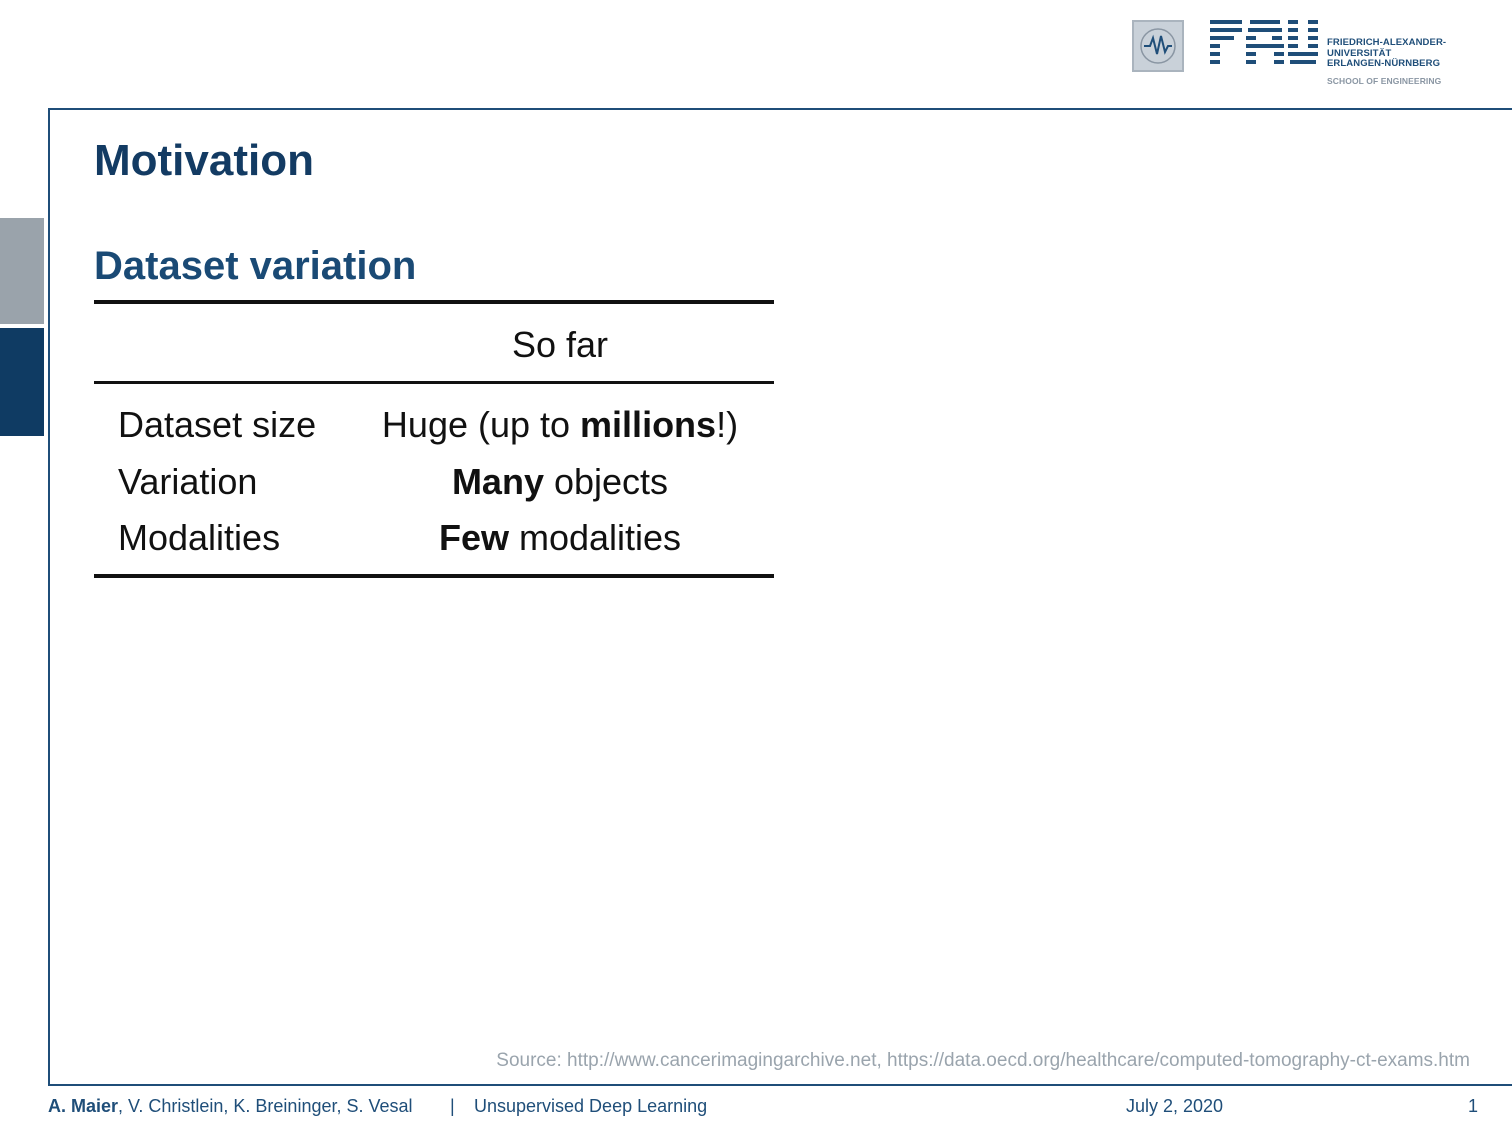 This screenshot has width=1512, height=1134. I want to click on university-seal-icon, so click(1158, 46).